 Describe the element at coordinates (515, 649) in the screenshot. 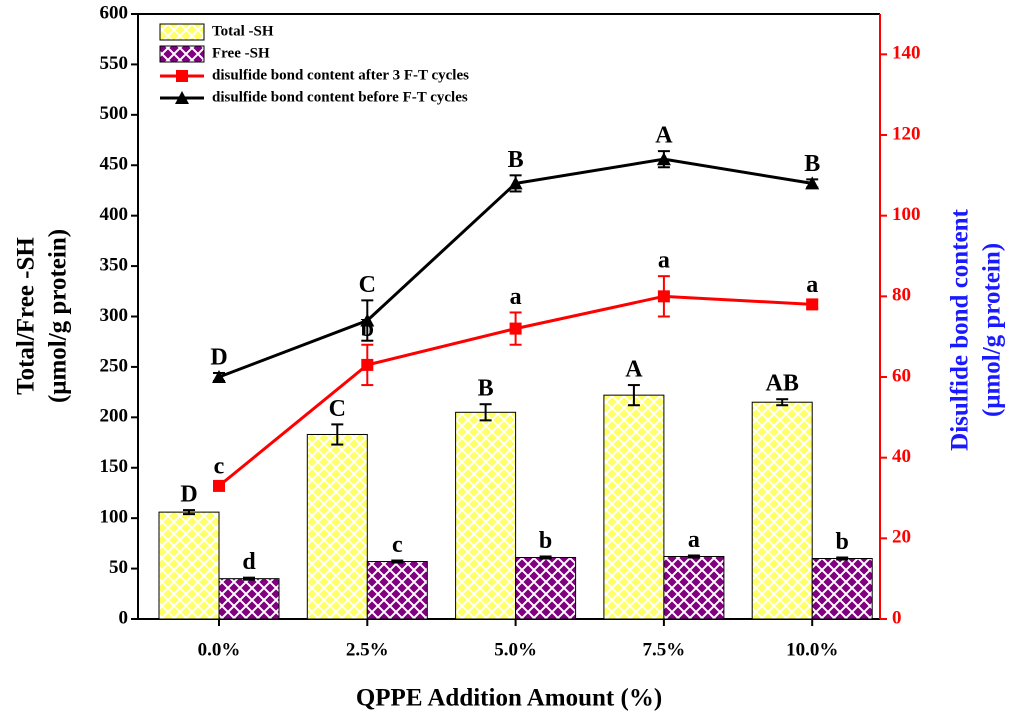

I see `x-tick-label: 5.0%` at that location.